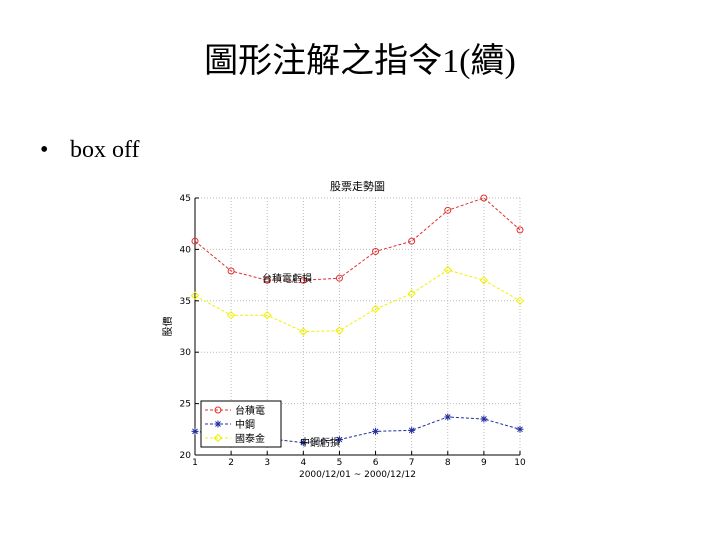 The width and height of the screenshot is (720, 540). Describe the element at coordinates (105, 150) in the screenshot. I see `bullet-text: box off` at that location.